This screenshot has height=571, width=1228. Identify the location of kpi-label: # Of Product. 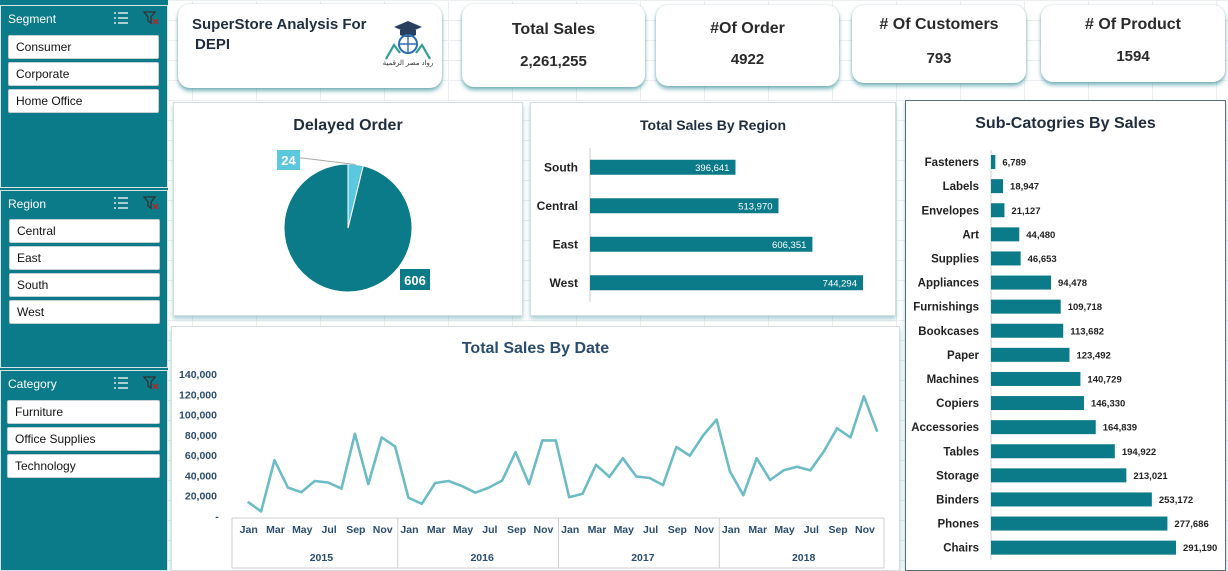
(1132, 24).